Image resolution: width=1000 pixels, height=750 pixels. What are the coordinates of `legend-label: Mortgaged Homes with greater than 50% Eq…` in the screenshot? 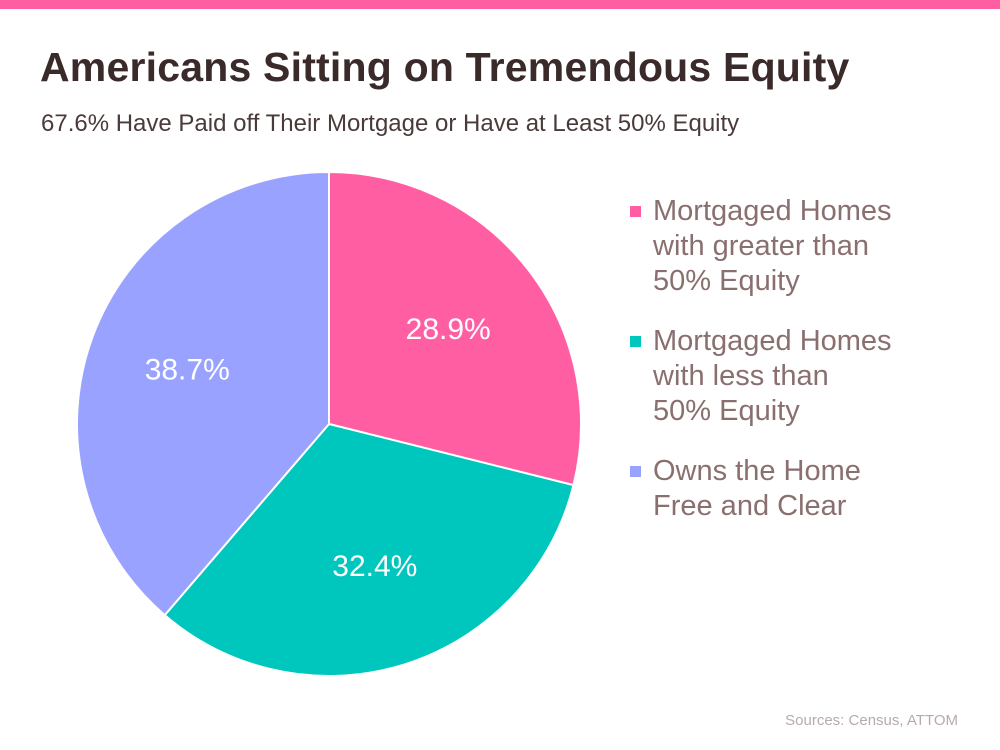 It's located at (772, 246).